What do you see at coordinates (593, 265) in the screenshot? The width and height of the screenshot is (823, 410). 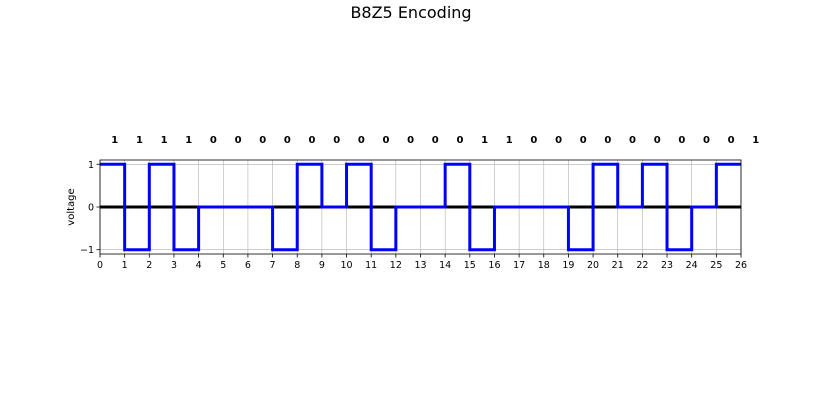 I see `x-tick-label: 20` at bounding box center [593, 265].